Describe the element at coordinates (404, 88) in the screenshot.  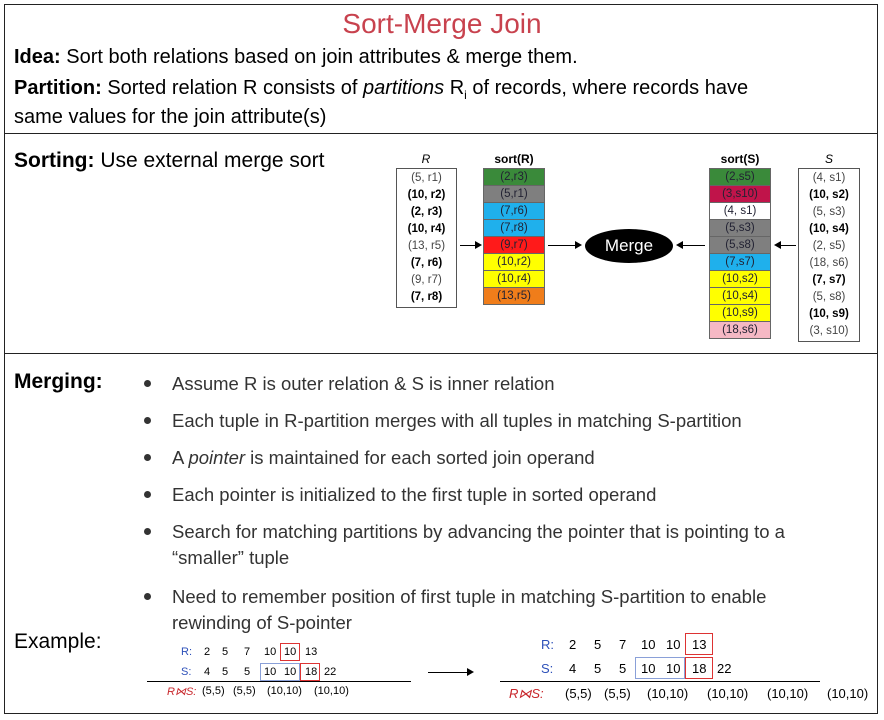
I see `partition-italic: partitions` at that location.